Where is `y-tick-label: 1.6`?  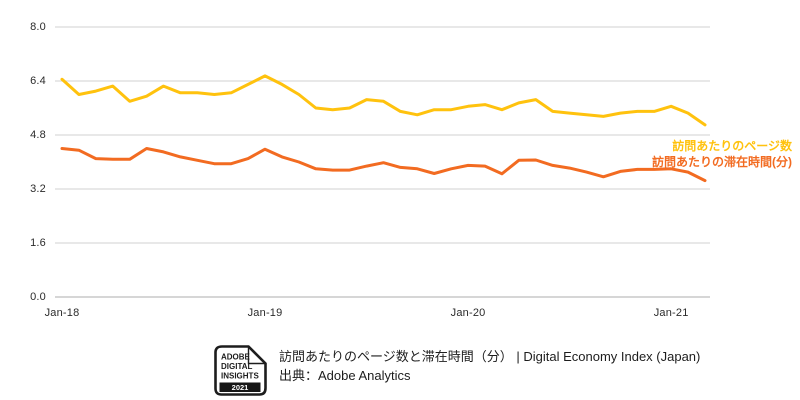 y-tick-label: 1.6 is located at coordinates (38, 243).